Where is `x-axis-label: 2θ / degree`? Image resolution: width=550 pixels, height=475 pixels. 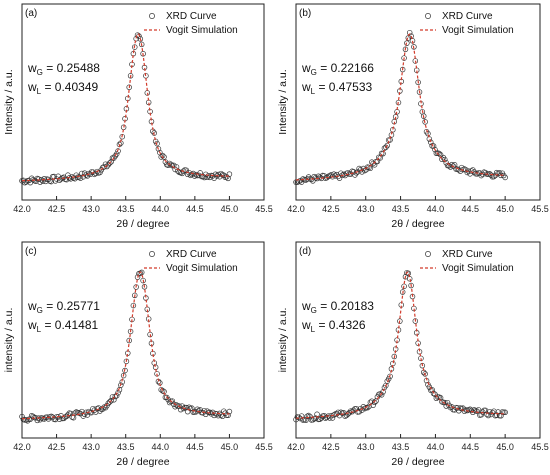
x-axis-label: 2θ / degree is located at coordinates (142, 224).